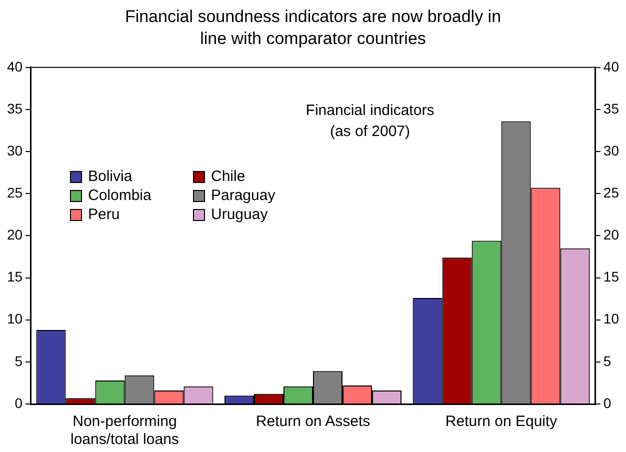 This screenshot has width=626, height=452. Describe the element at coordinates (110, 176) in the screenshot. I see `legend-label: Bolivia` at that location.